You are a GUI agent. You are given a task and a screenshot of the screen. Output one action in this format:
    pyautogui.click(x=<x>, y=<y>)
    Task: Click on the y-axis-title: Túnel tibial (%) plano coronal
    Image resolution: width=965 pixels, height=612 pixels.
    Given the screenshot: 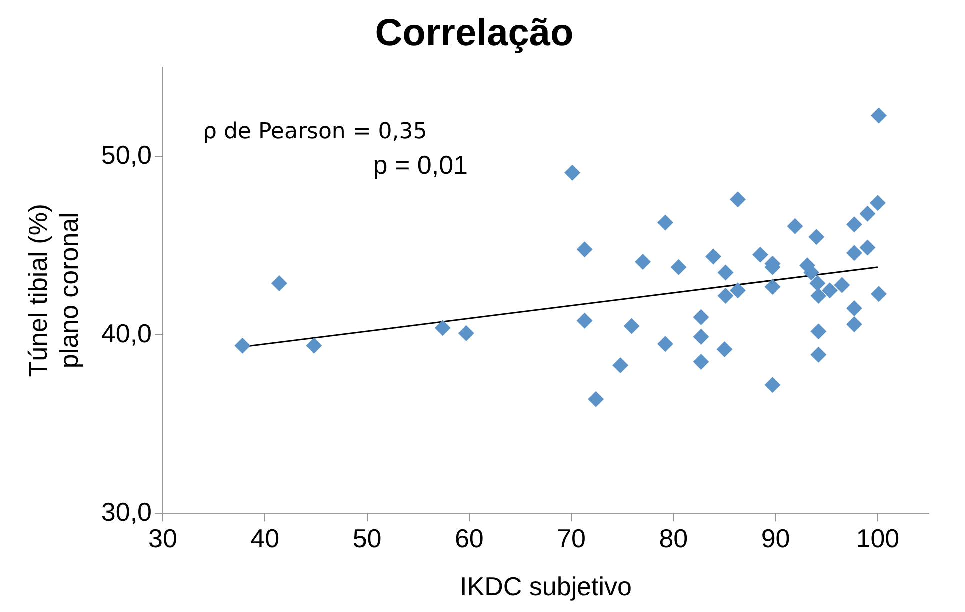 What is the action you would take?
    pyautogui.click(x=53, y=291)
    